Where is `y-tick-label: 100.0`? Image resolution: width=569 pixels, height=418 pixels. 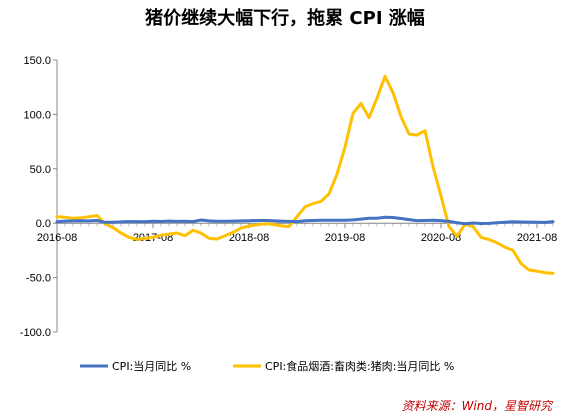 y-tick-label: 100.0 is located at coordinates (37, 115).